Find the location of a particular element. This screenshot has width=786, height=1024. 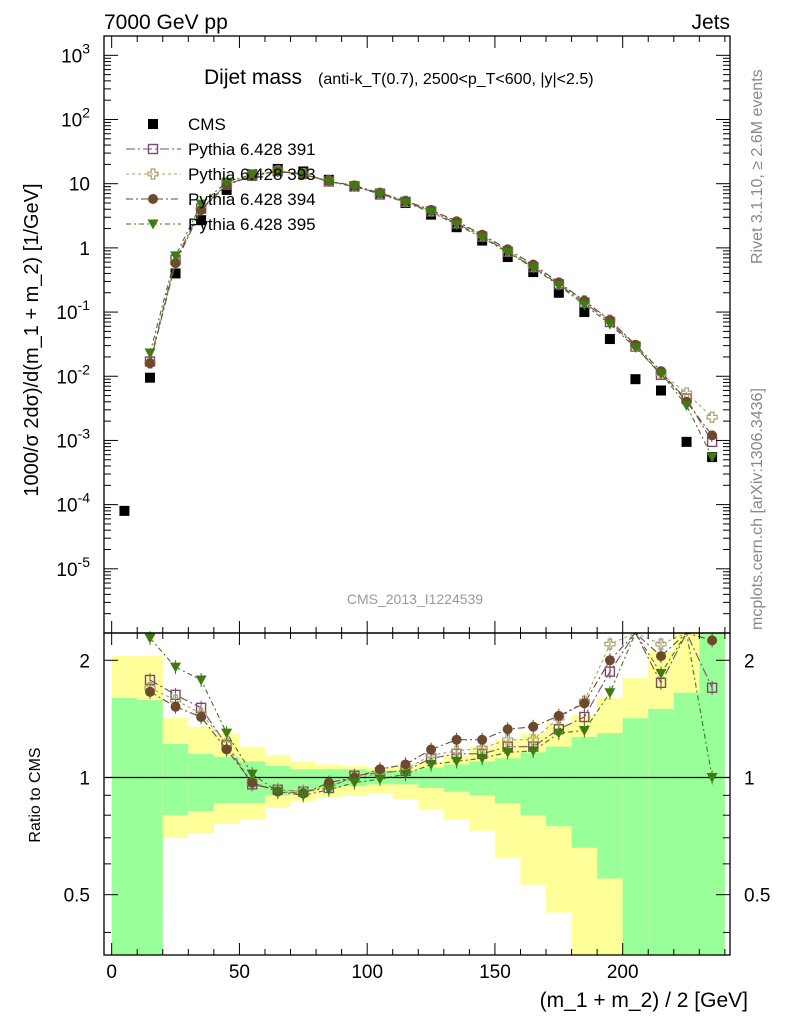

y-tick-label-main: 10⁻¹ is located at coordinates (73, 310).